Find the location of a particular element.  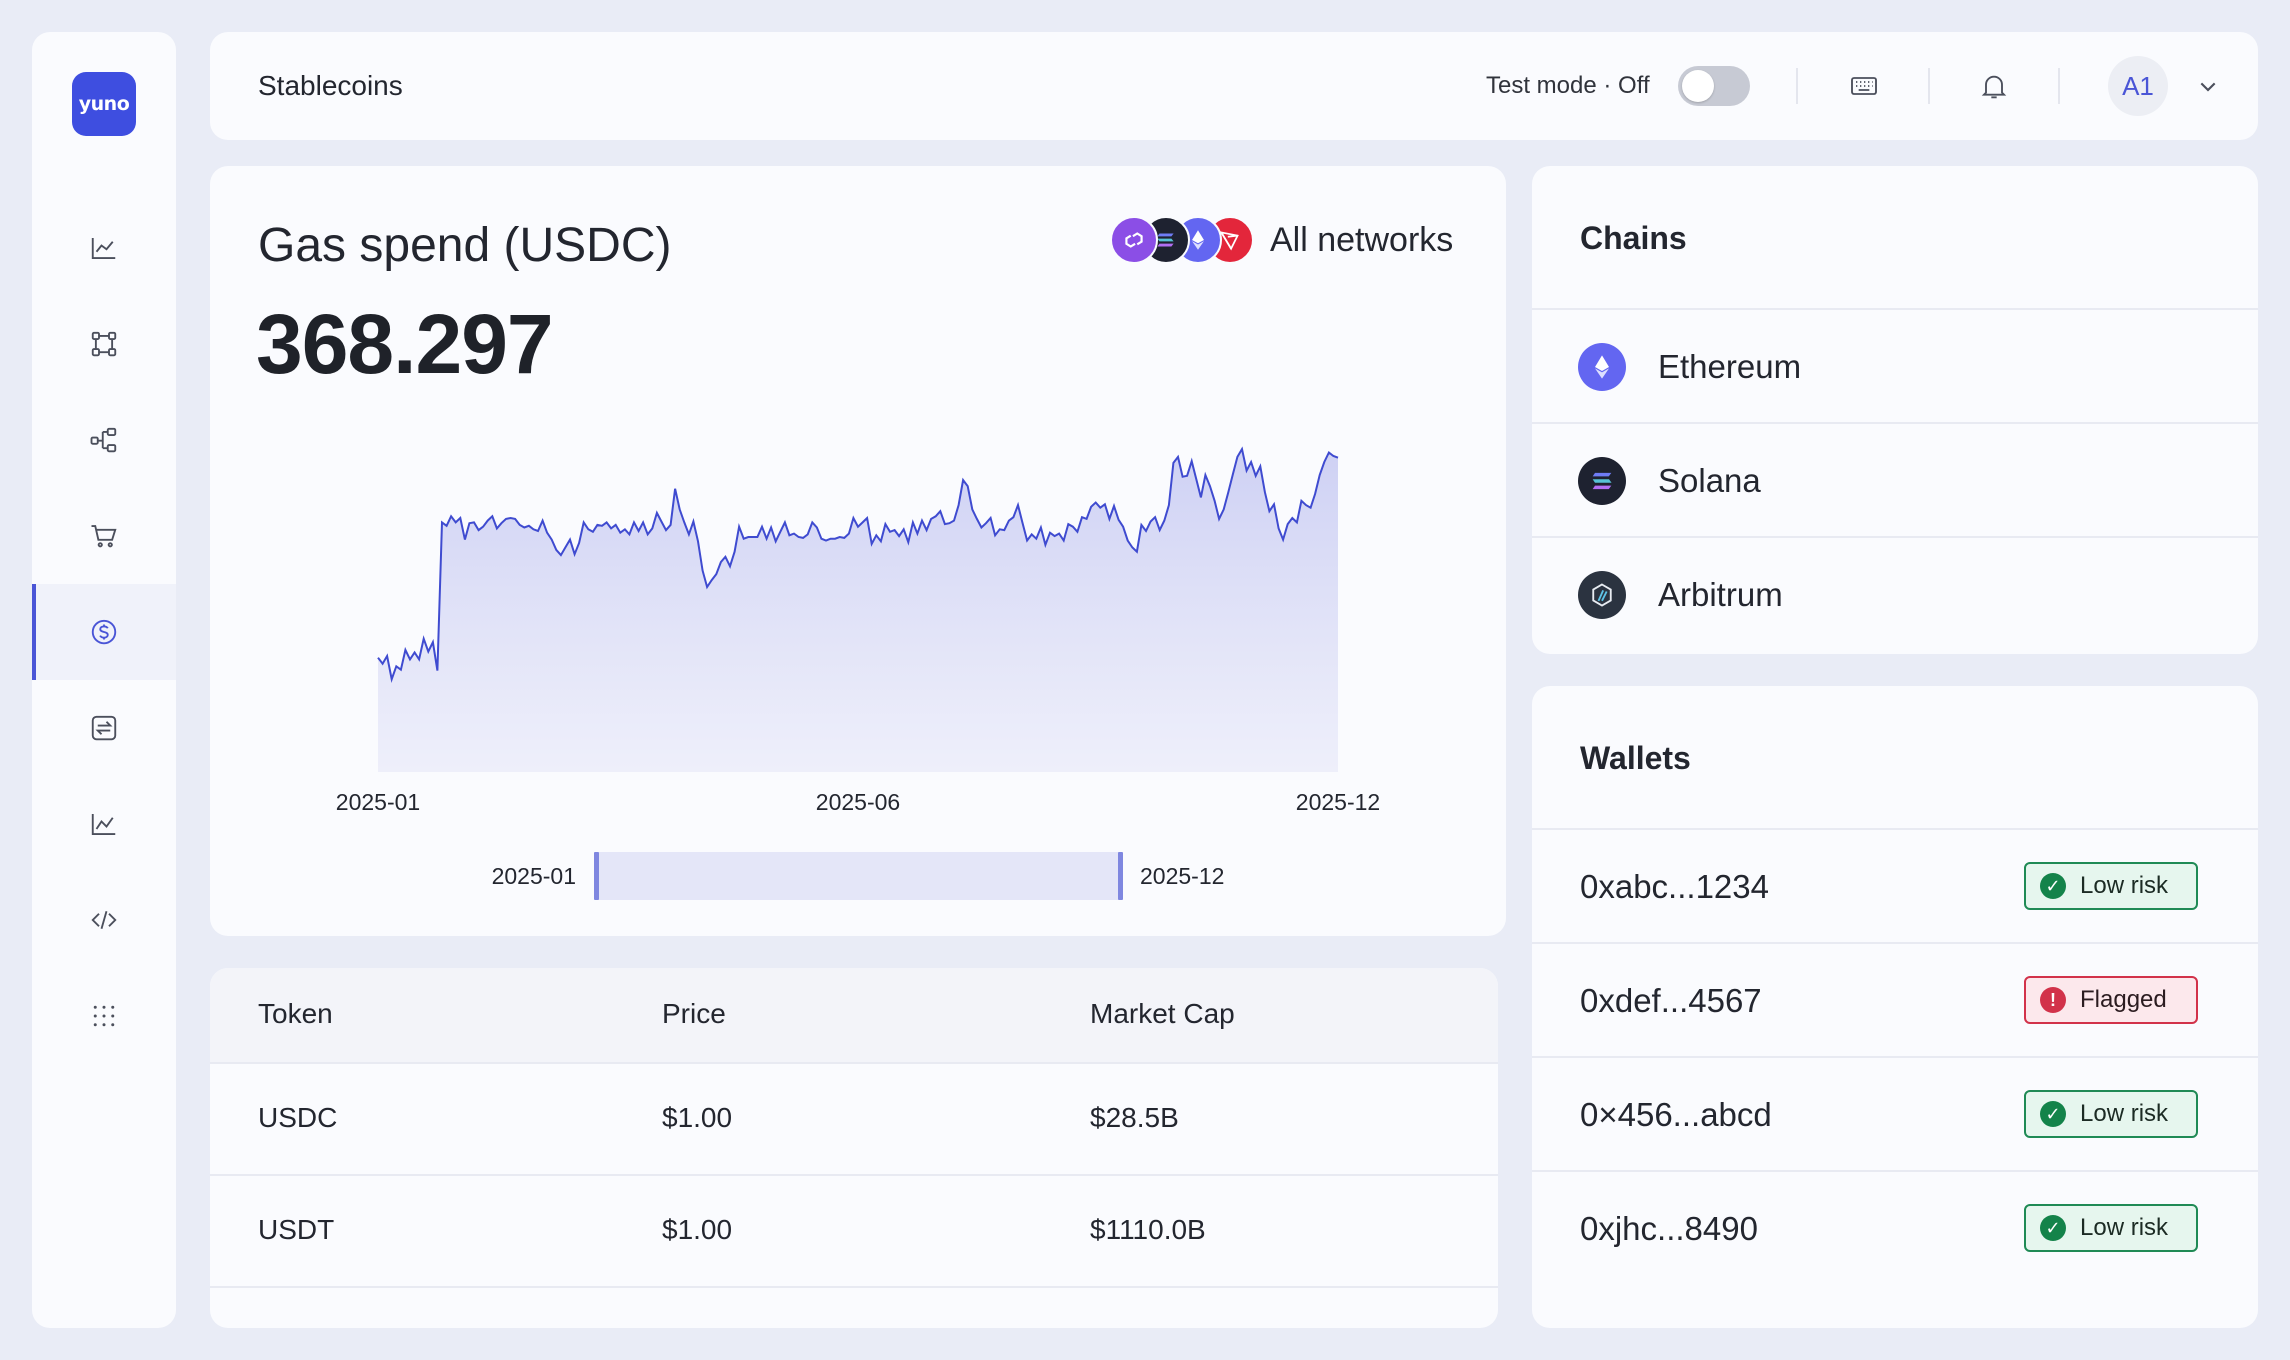

nav-analytics is located at coordinates (104, 824).